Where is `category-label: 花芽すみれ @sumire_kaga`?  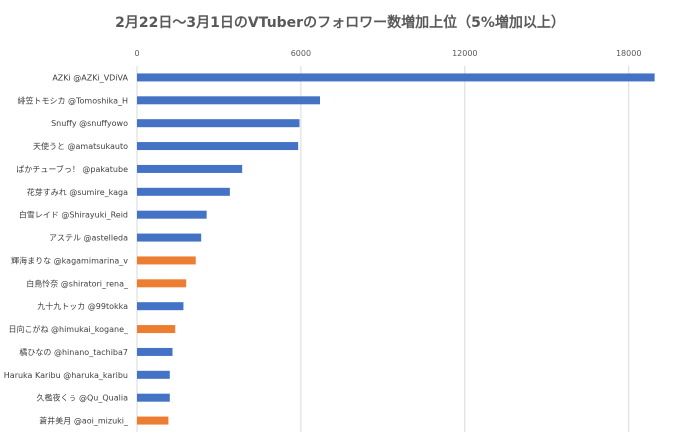
category-label: 花芽すみれ @sumire_kaga is located at coordinates (77, 192).